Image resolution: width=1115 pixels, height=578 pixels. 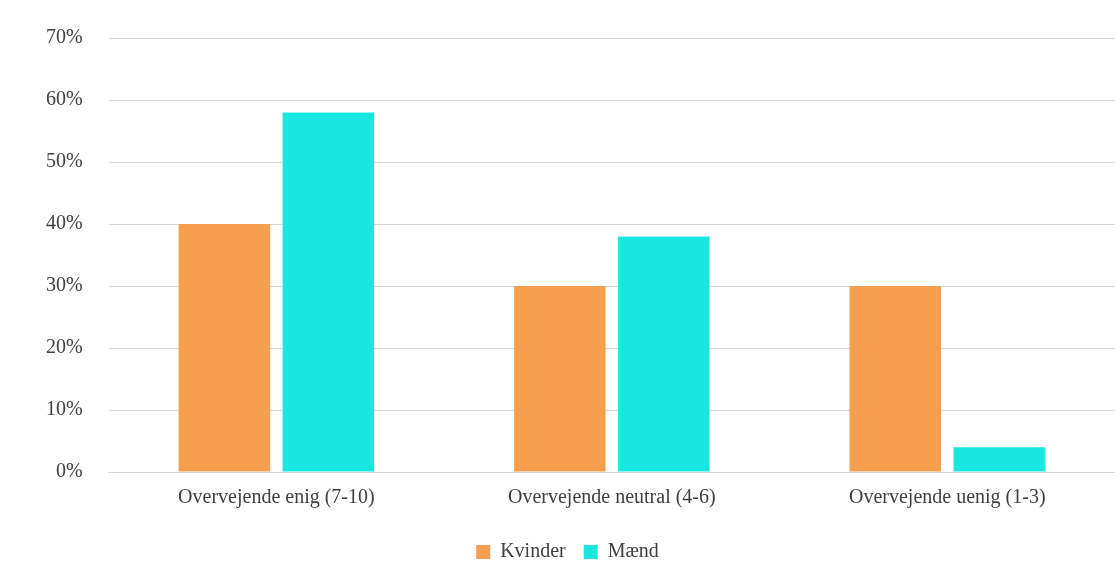 What do you see at coordinates (64, 408) in the screenshot?
I see `y-tick-label: 10%` at bounding box center [64, 408].